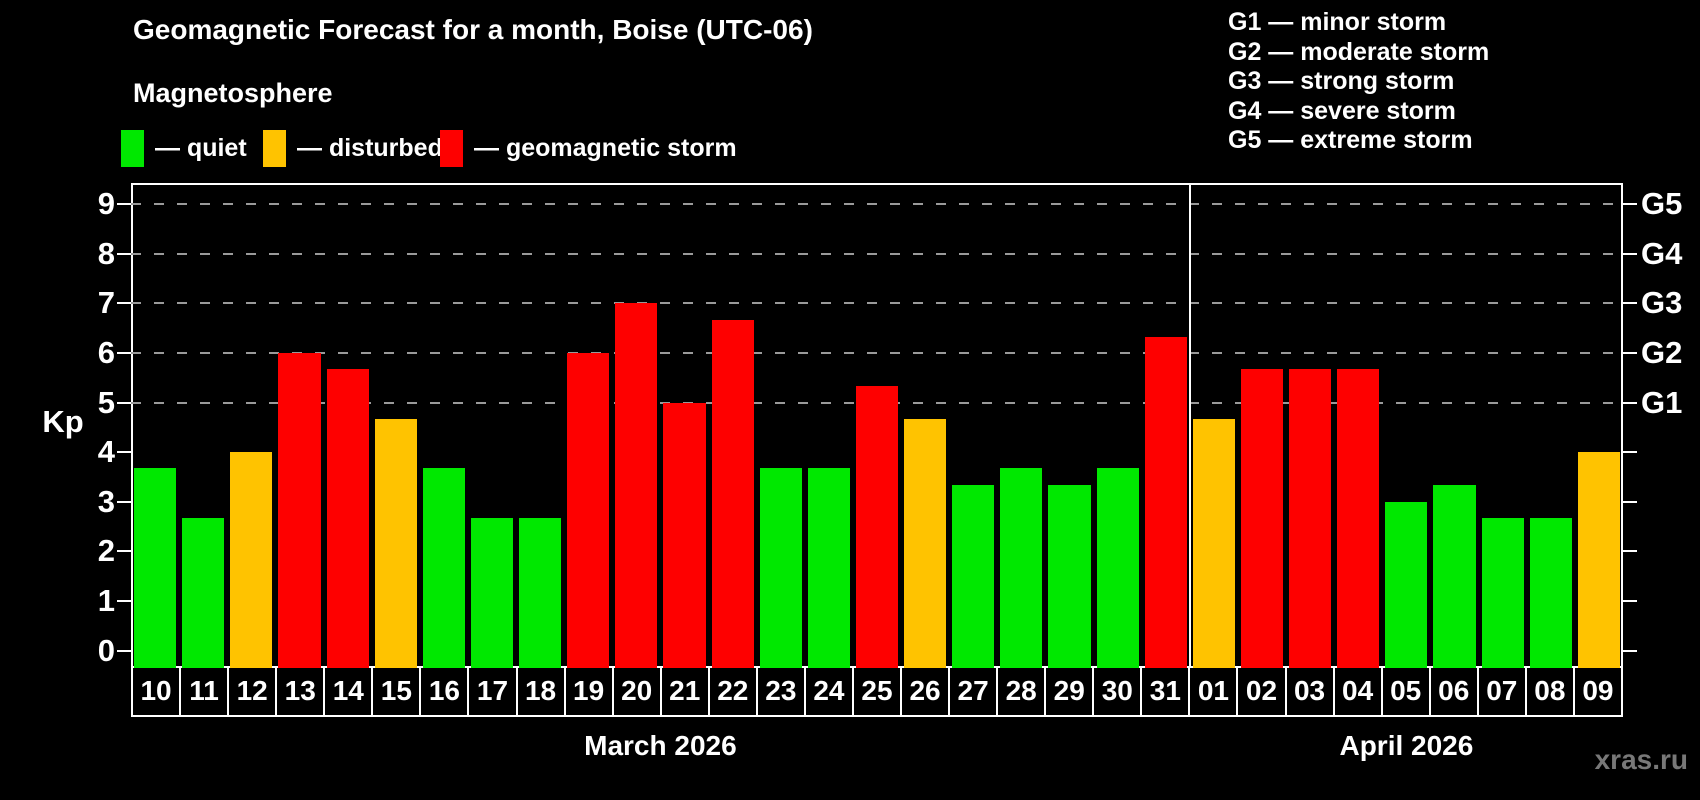 This screenshot has height=800, width=1700. I want to click on y-axis-label: 2, so click(106, 551).